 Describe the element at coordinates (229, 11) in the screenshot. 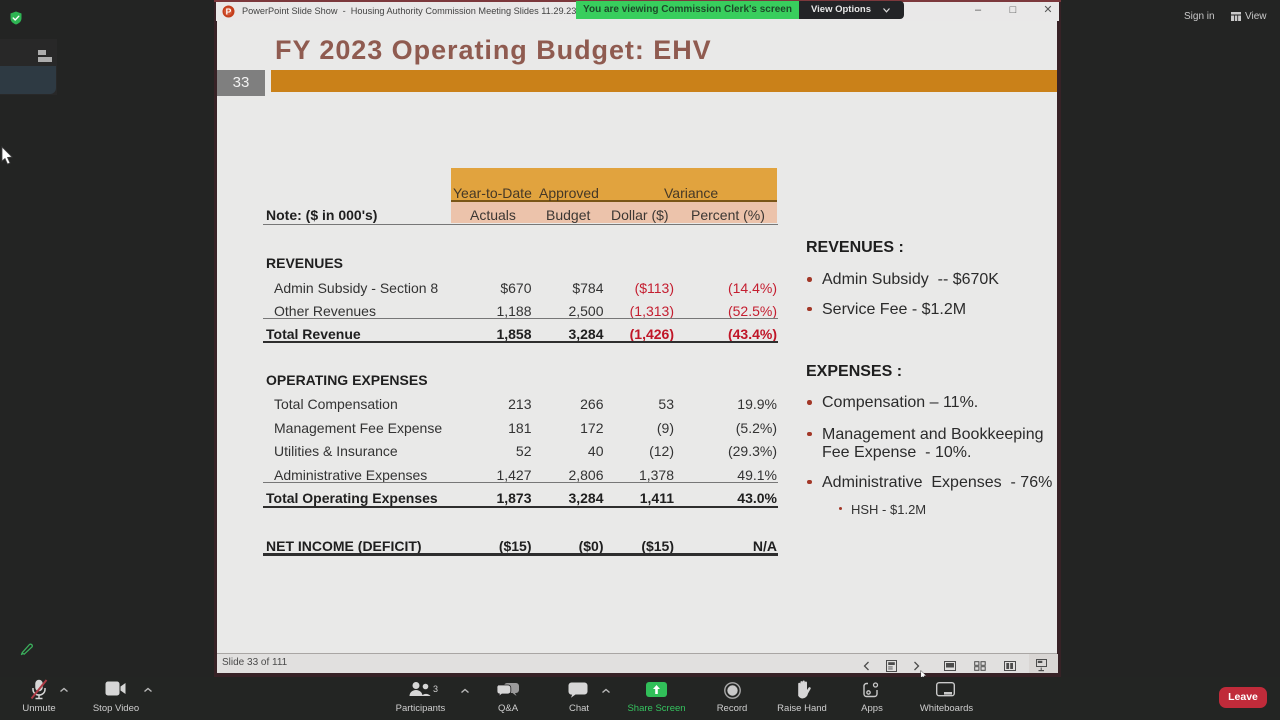

I see `svg-text: P` at that location.